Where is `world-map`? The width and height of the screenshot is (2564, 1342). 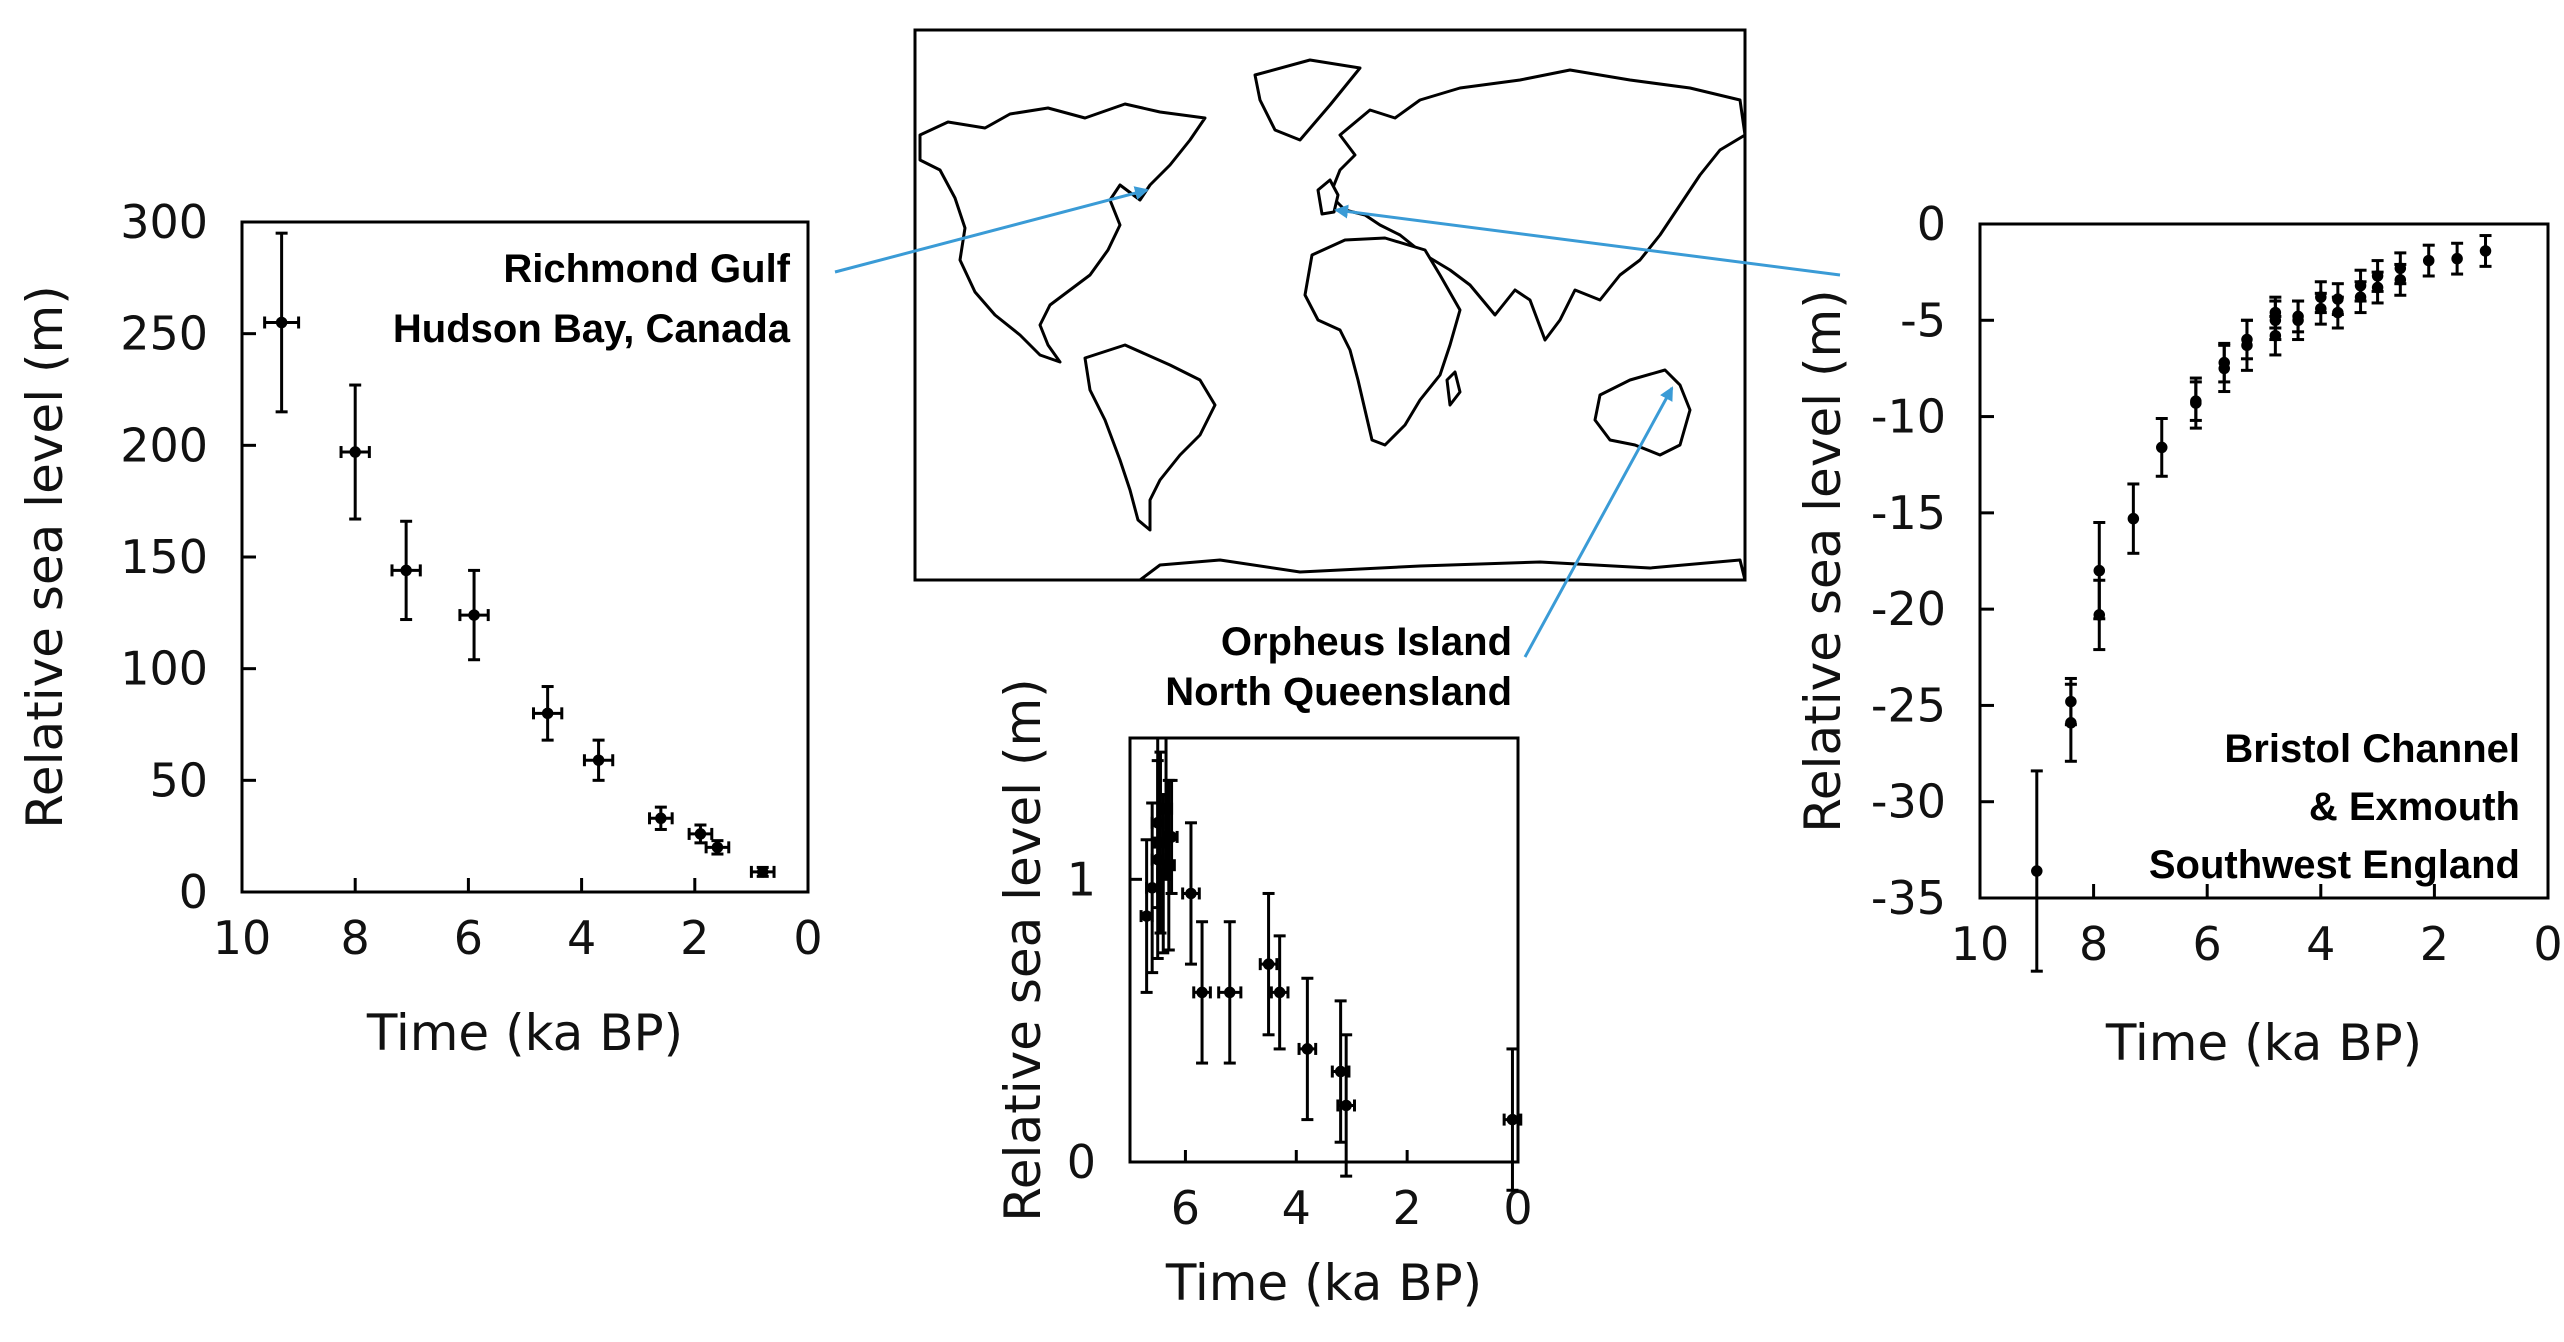 world-map is located at coordinates (1330, 305).